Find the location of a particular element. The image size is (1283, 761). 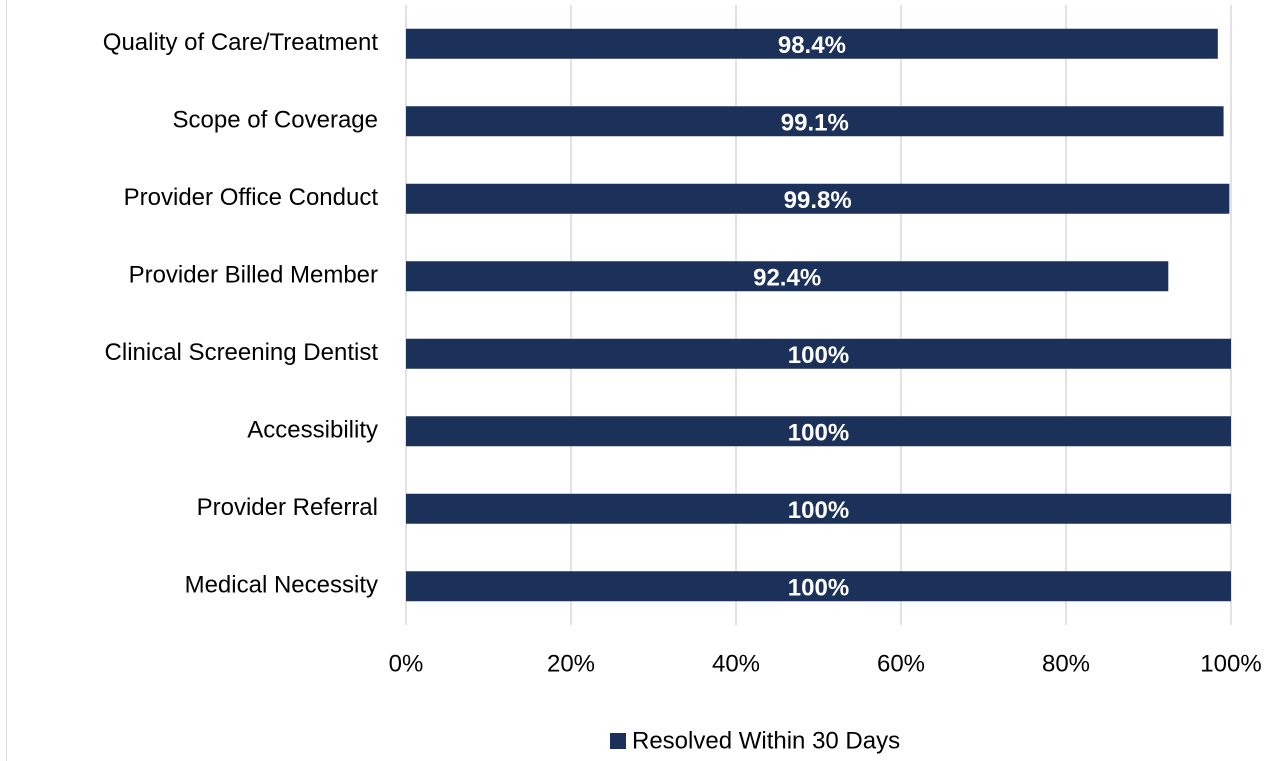

y-tick-label: Medical Necessity is located at coordinates (281, 585).